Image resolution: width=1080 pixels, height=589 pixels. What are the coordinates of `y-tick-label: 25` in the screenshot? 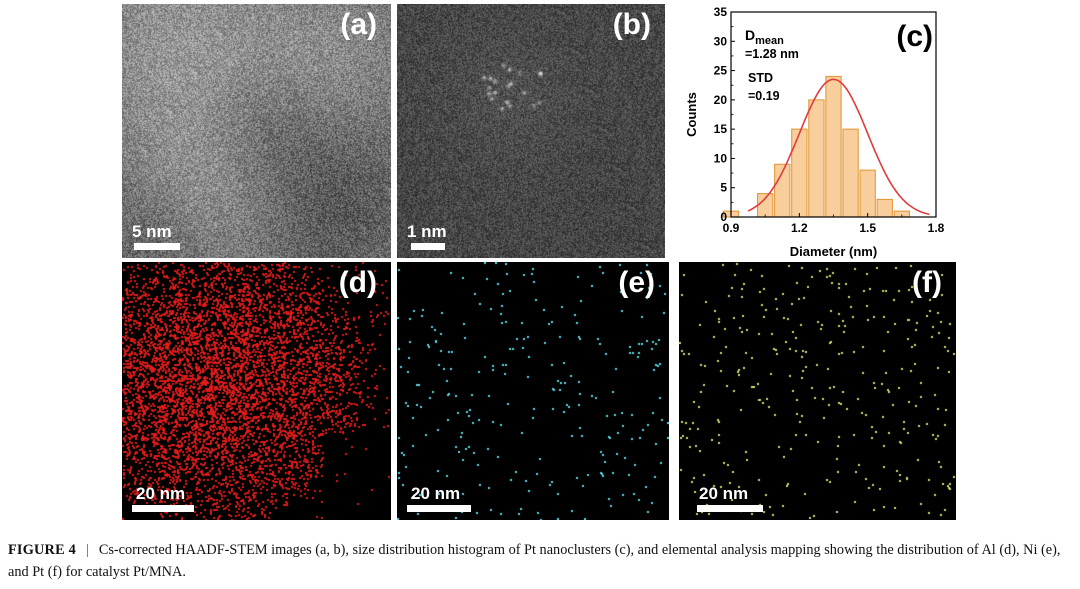 It's located at (721, 71).